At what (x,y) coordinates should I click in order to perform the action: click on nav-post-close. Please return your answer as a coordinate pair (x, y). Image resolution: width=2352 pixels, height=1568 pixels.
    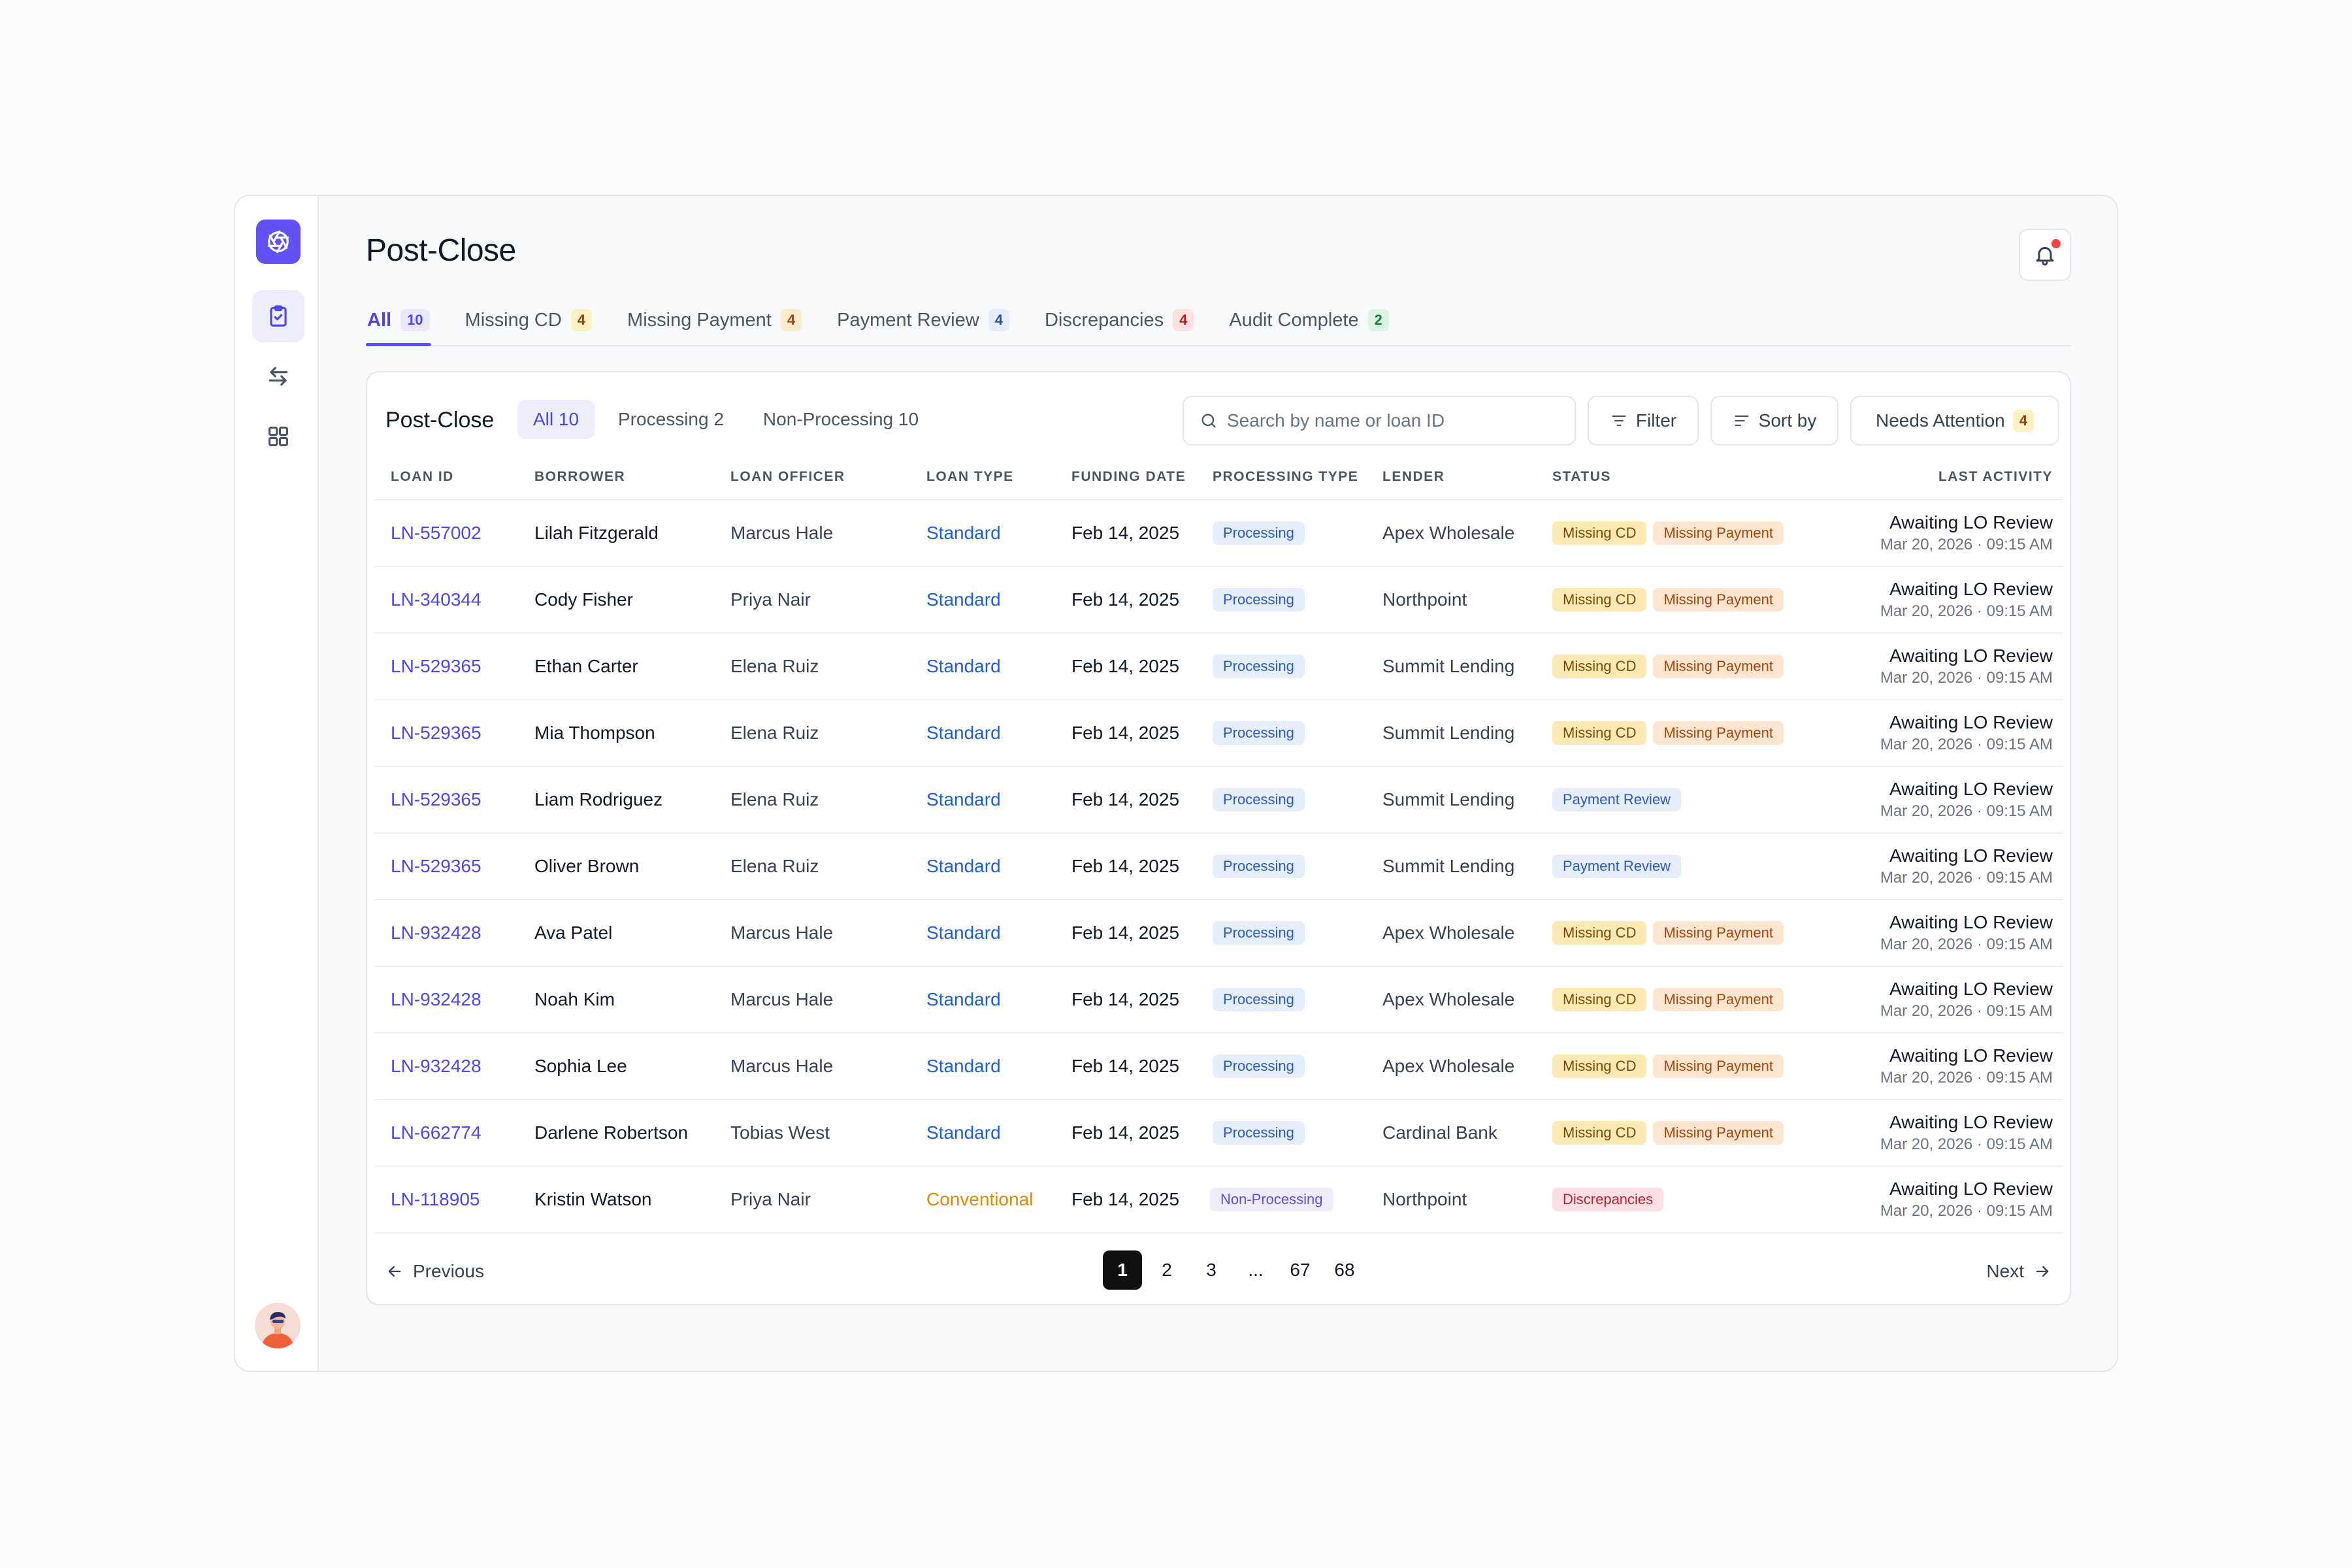
    Looking at the image, I should click on (278, 316).